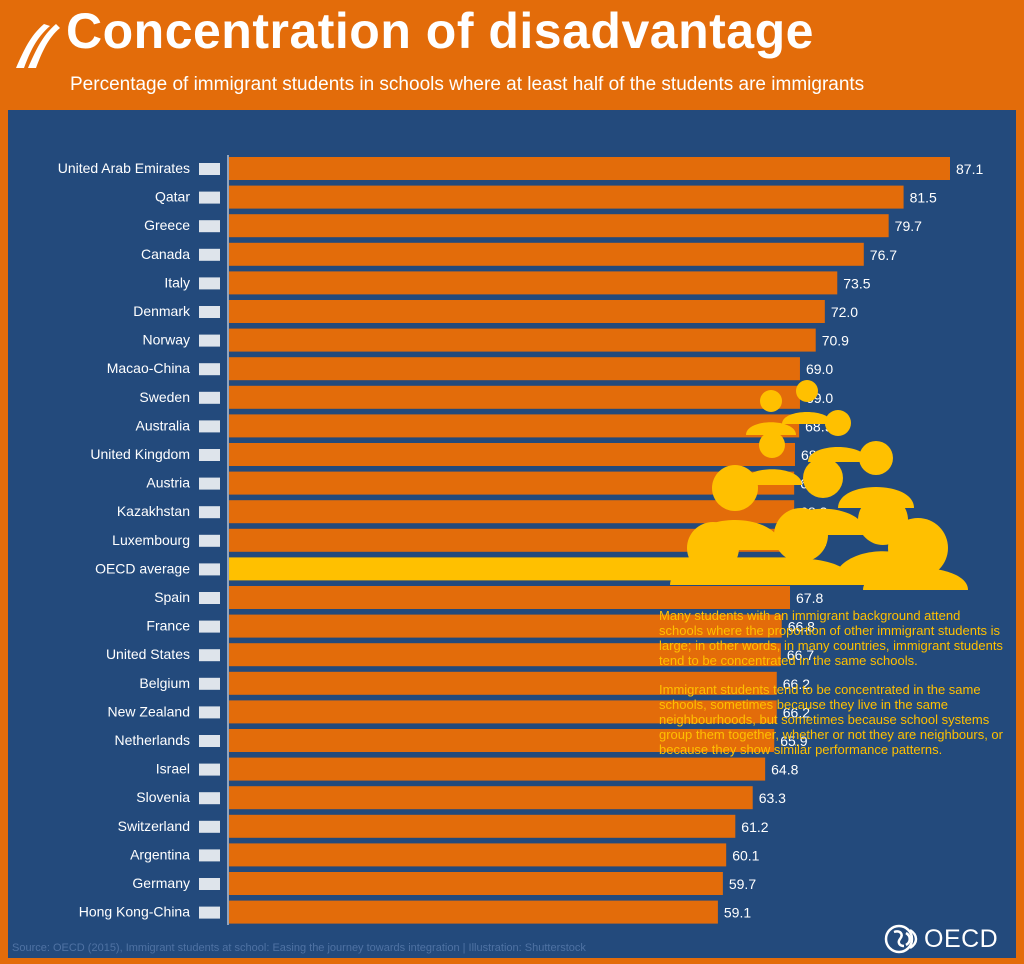 The image size is (1024, 964). What do you see at coordinates (151, 540) in the screenshot?
I see `category-label: Luxembourg` at bounding box center [151, 540].